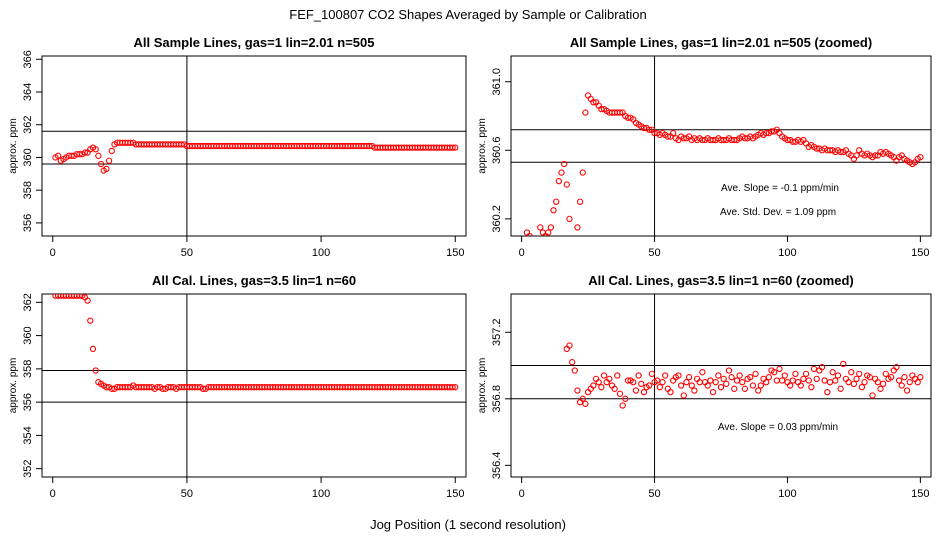 This screenshot has height=540, width=936. I want to click on annotation: Ave. Std. Dev. = 1.09 ppm, so click(778, 212).